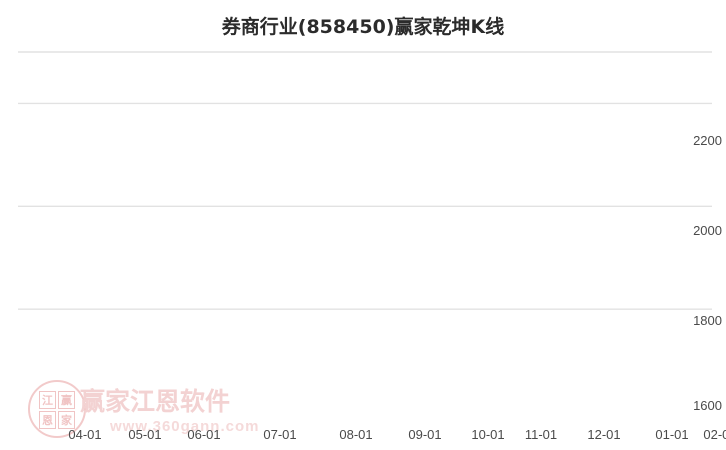 The height and width of the screenshot is (450, 726). What do you see at coordinates (707, 140) in the screenshot?
I see `y-axis-label: 2200` at bounding box center [707, 140].